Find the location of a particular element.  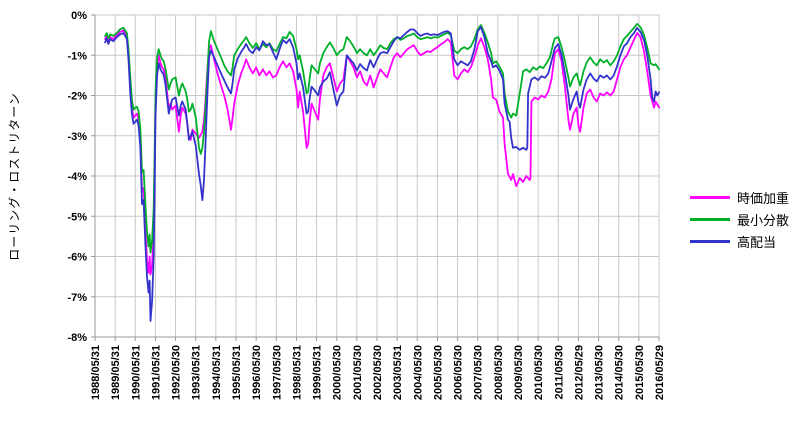

x-tick-label: 1990/05/31 is located at coordinates (136, 372).